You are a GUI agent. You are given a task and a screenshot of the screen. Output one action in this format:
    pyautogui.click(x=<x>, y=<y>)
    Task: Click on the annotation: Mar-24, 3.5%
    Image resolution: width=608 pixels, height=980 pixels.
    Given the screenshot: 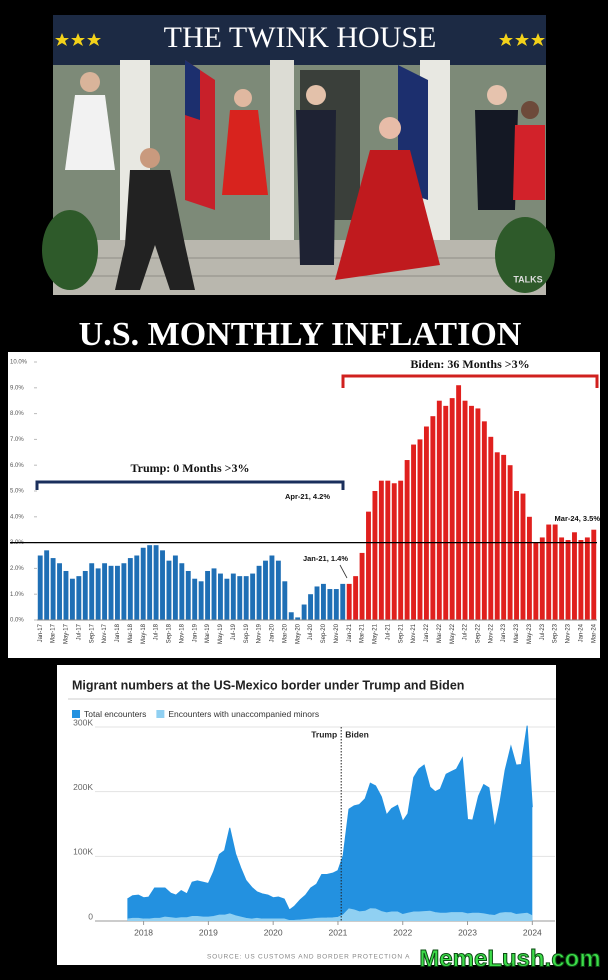 What is the action you would take?
    pyautogui.click(x=578, y=518)
    